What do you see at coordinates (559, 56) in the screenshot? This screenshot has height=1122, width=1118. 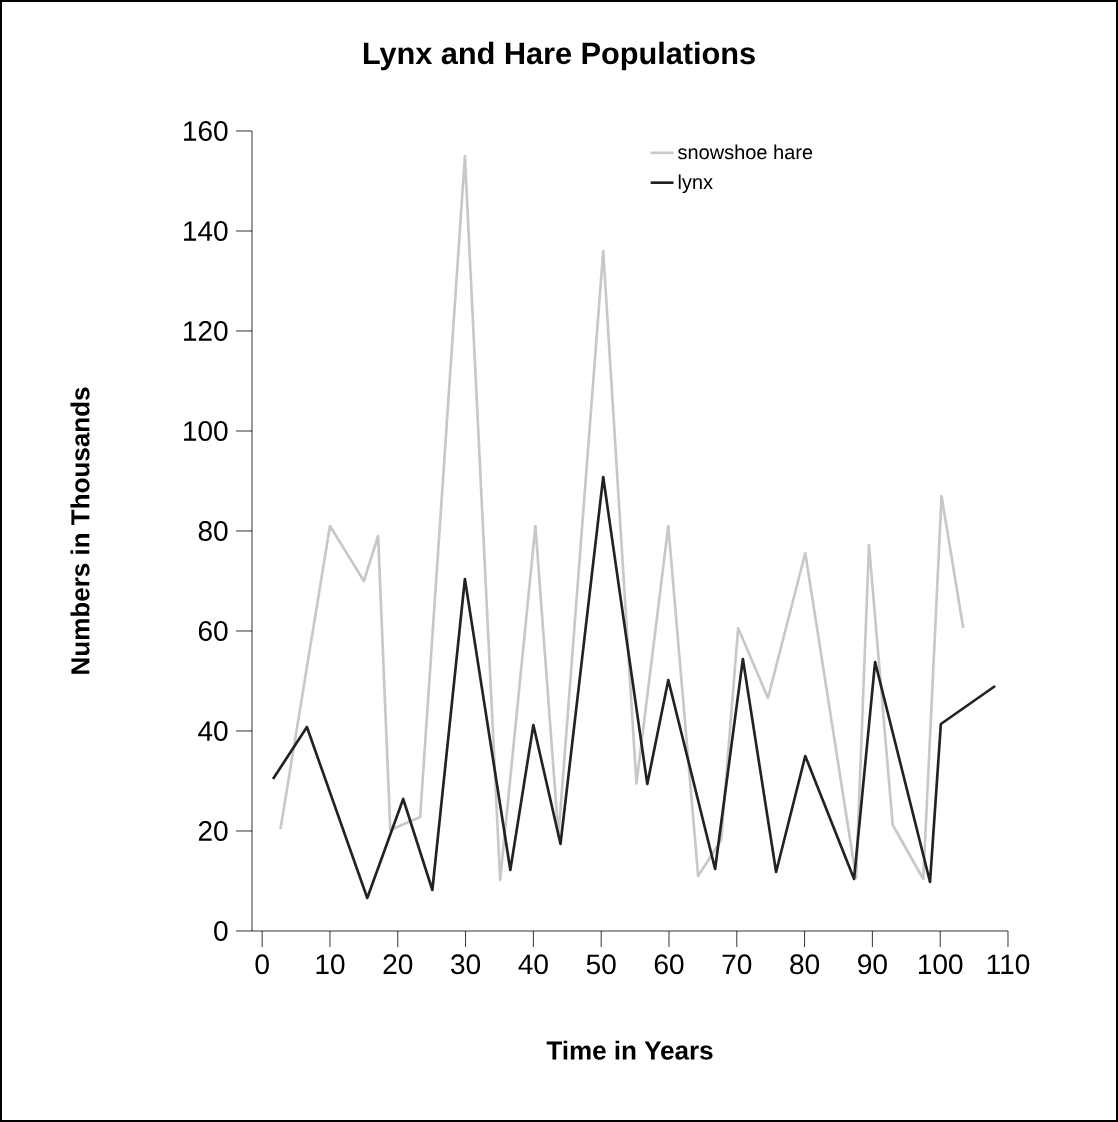 I see `chart-title: Lynx and Hare Populations` at bounding box center [559, 56].